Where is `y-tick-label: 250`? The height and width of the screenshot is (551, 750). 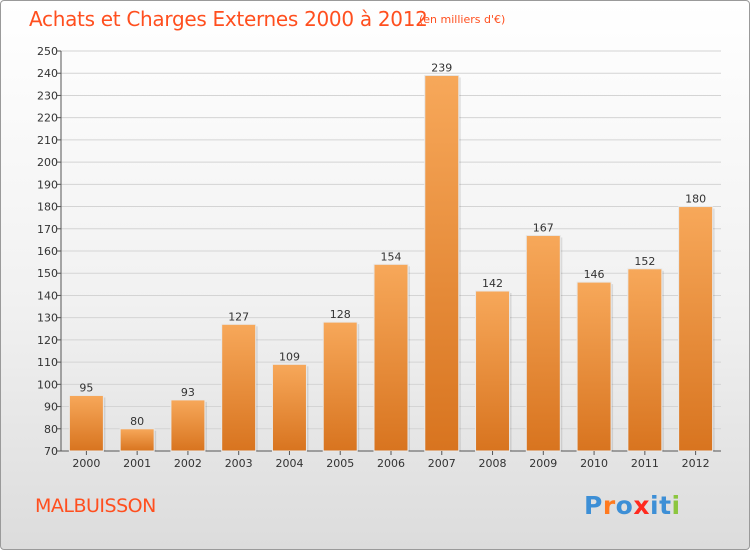
y-tick-label: 250 is located at coordinates (47, 51).